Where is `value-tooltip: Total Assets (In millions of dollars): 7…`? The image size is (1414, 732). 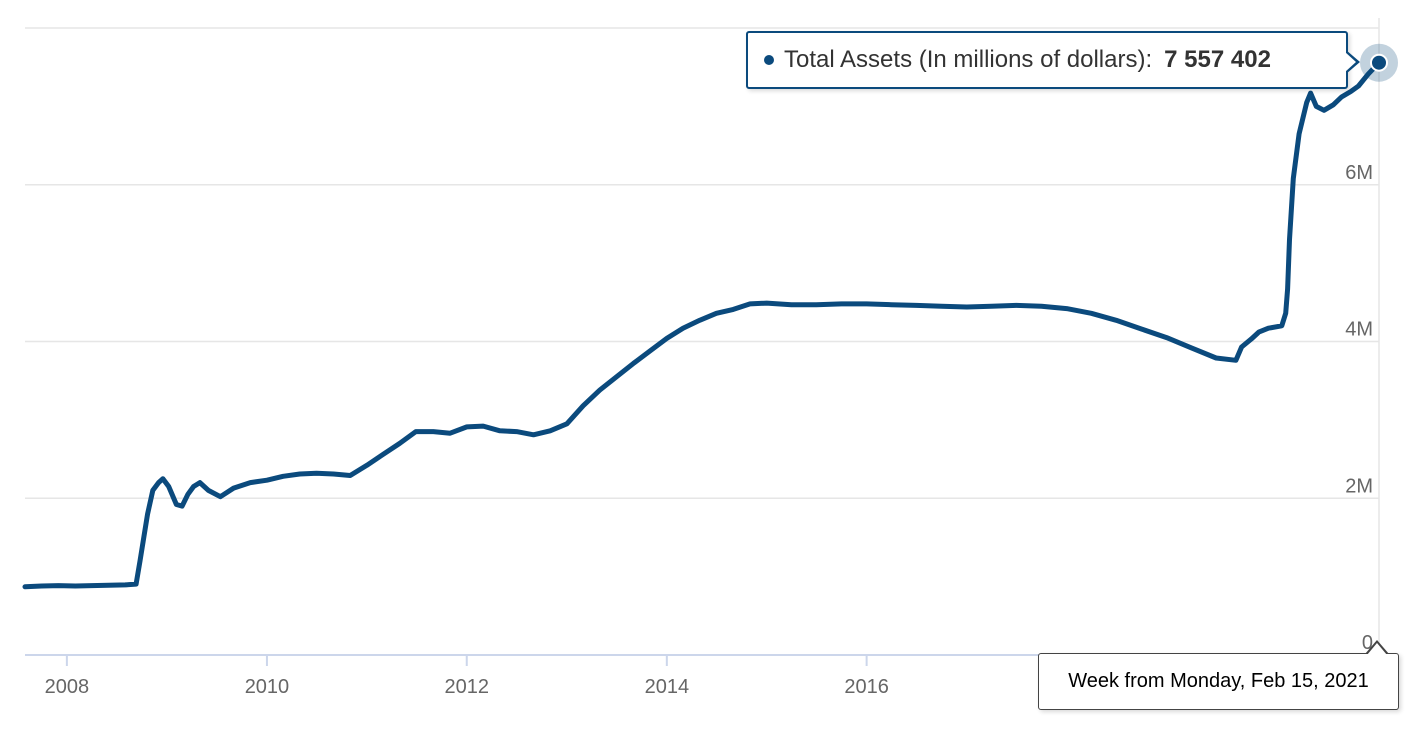 value-tooltip: Total Assets (In millions of dollars): 7… is located at coordinates (1053, 60).